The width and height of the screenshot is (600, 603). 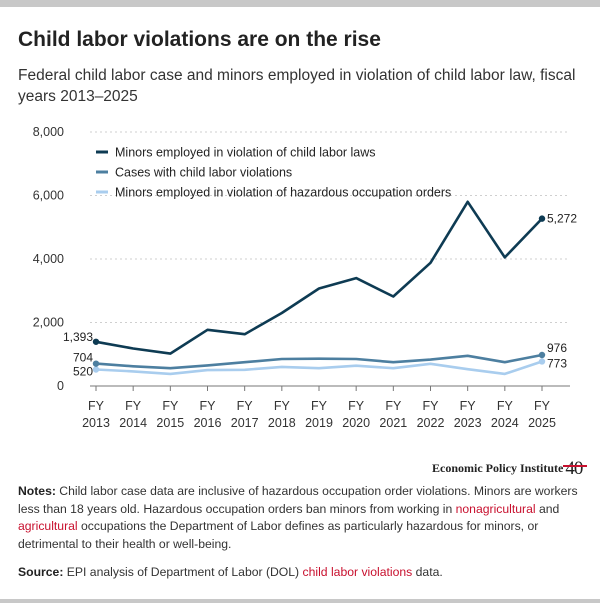 I want to click on y-tick-label: 4,000, so click(x=48, y=259).